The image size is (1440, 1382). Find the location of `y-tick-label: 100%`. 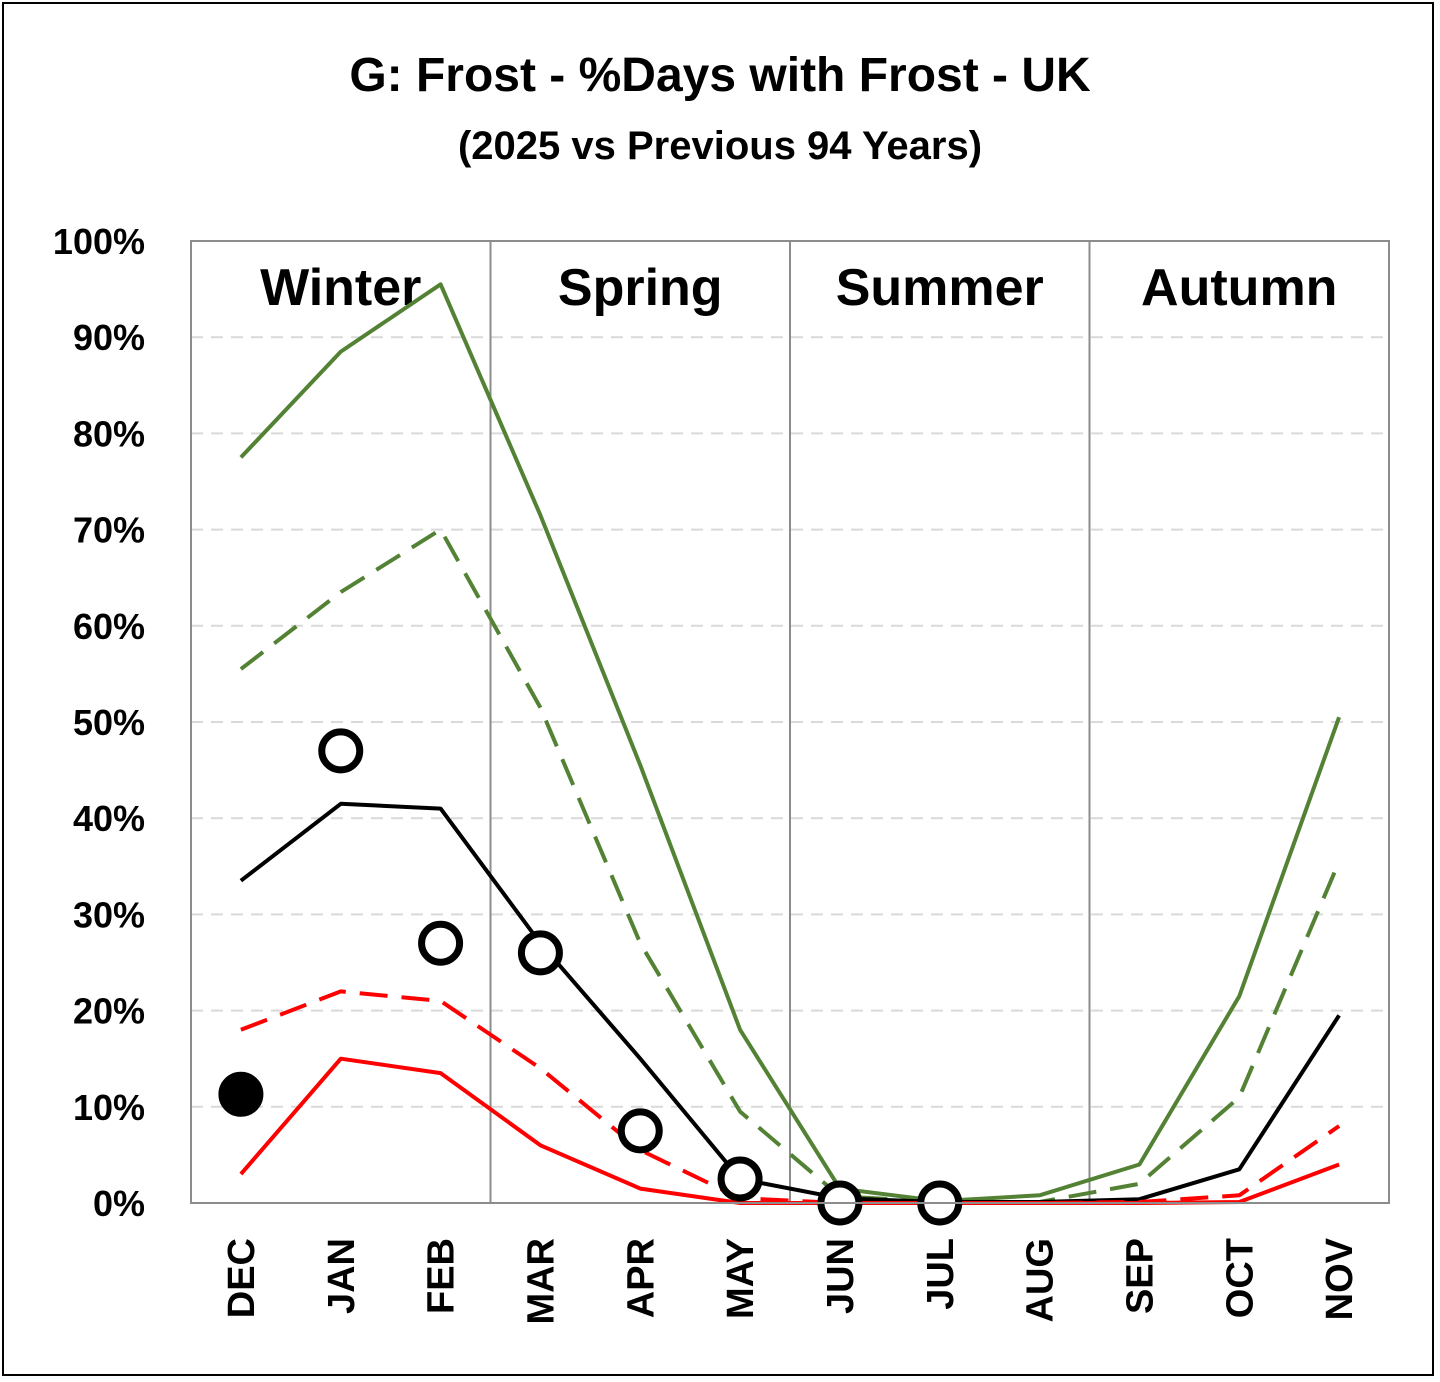

y-tick-label: 100% is located at coordinates (99, 241).